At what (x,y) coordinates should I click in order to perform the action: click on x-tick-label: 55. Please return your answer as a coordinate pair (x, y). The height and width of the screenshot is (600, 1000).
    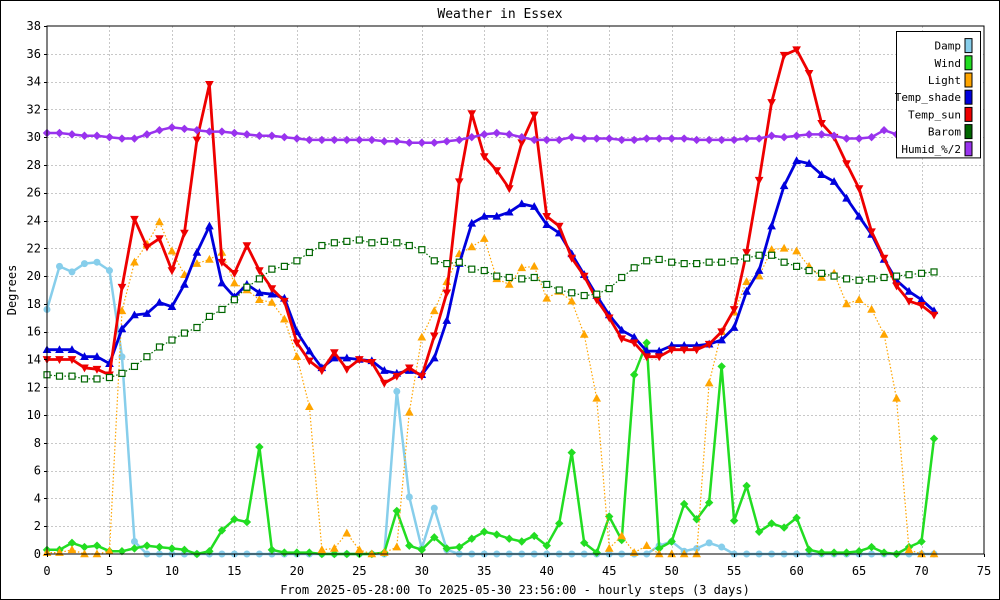
    Looking at the image, I should click on (734, 571).